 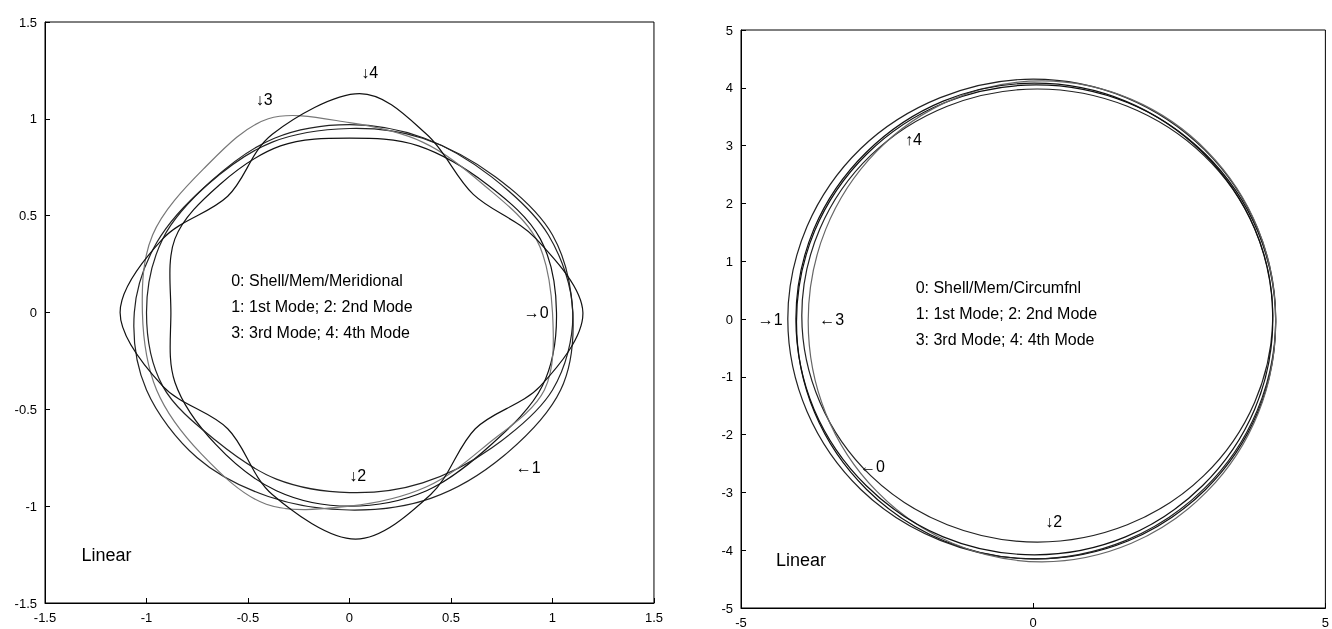 What do you see at coordinates (370, 72) in the screenshot?
I see `annotation: ↓4` at bounding box center [370, 72].